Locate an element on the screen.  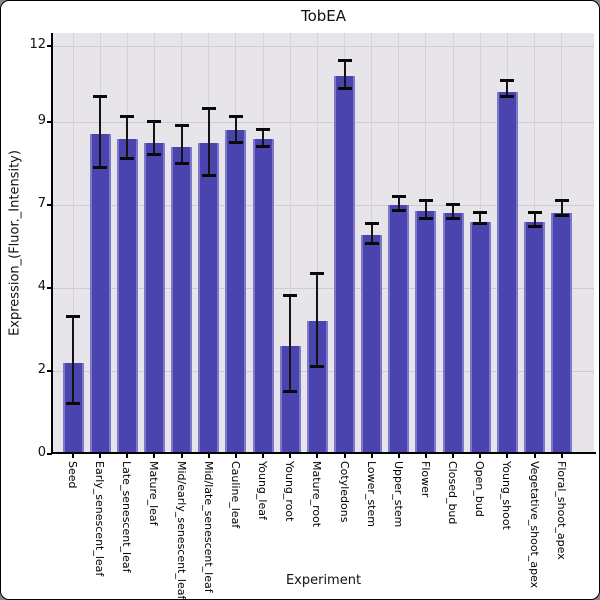
y-axis-line is located at coordinates (52, 243).